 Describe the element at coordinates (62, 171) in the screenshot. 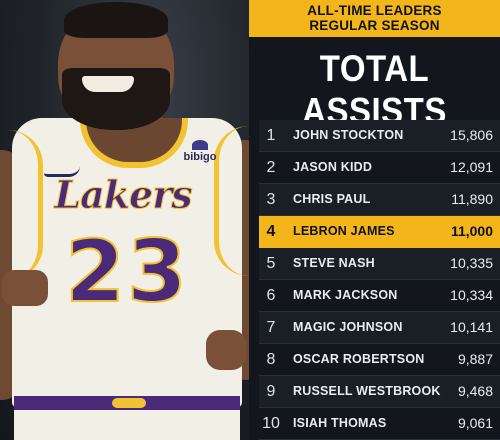

I see `swoosh-logo-icon` at that location.